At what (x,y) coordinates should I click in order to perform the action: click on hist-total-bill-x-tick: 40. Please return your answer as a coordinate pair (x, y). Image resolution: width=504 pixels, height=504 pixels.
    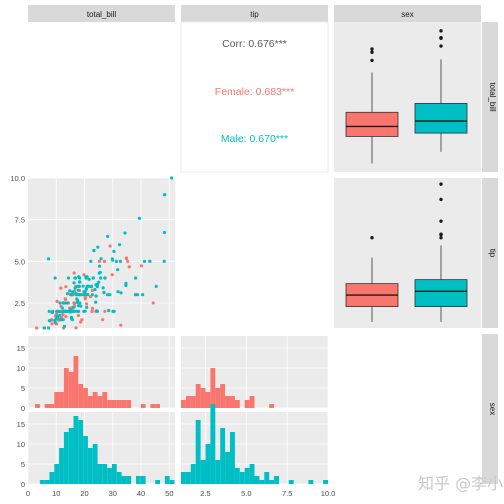
    Looking at the image, I should click on (141, 493).